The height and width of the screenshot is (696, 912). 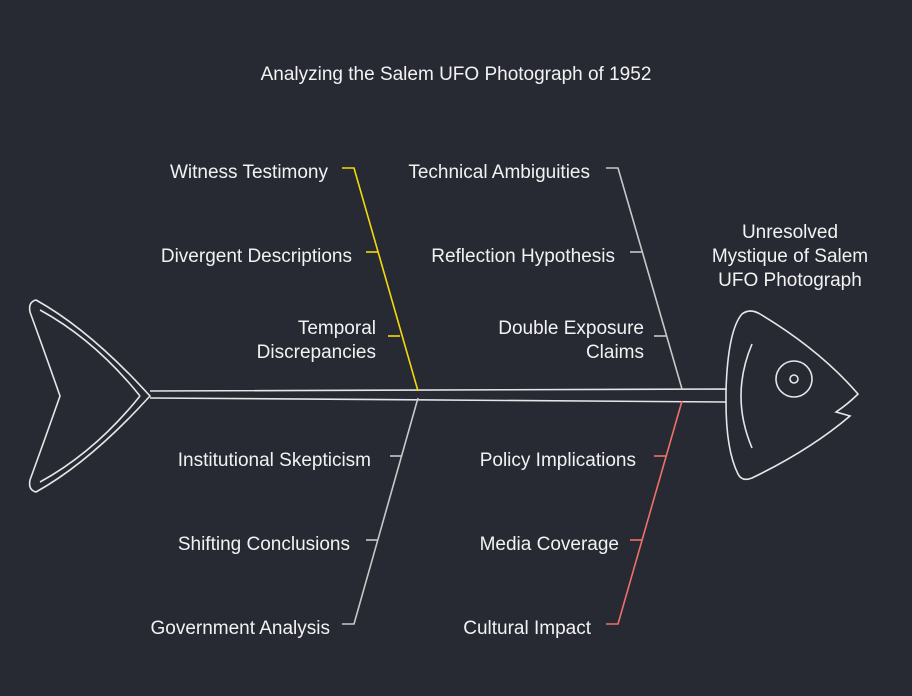 What do you see at coordinates (316, 352) in the screenshot?
I see `cause-temporal-discrepancies-line-2: Discrepancies` at bounding box center [316, 352].